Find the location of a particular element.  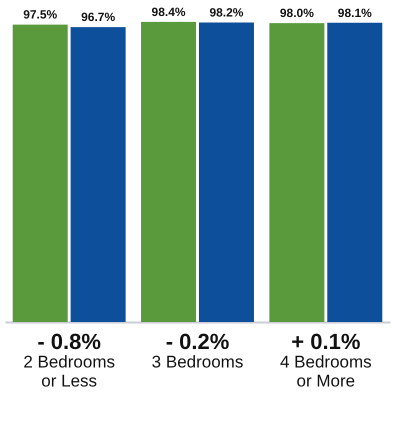

data-label: 96.7% is located at coordinates (98, 17).